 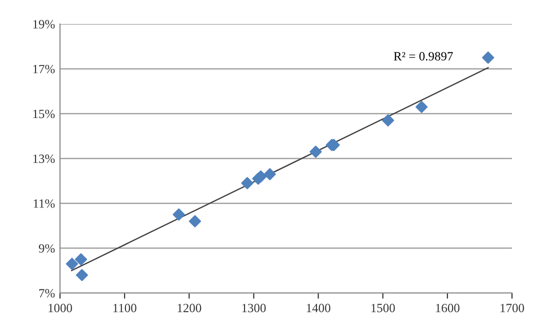 I want to click on annotation: R² = 0.9897, so click(x=423, y=56).